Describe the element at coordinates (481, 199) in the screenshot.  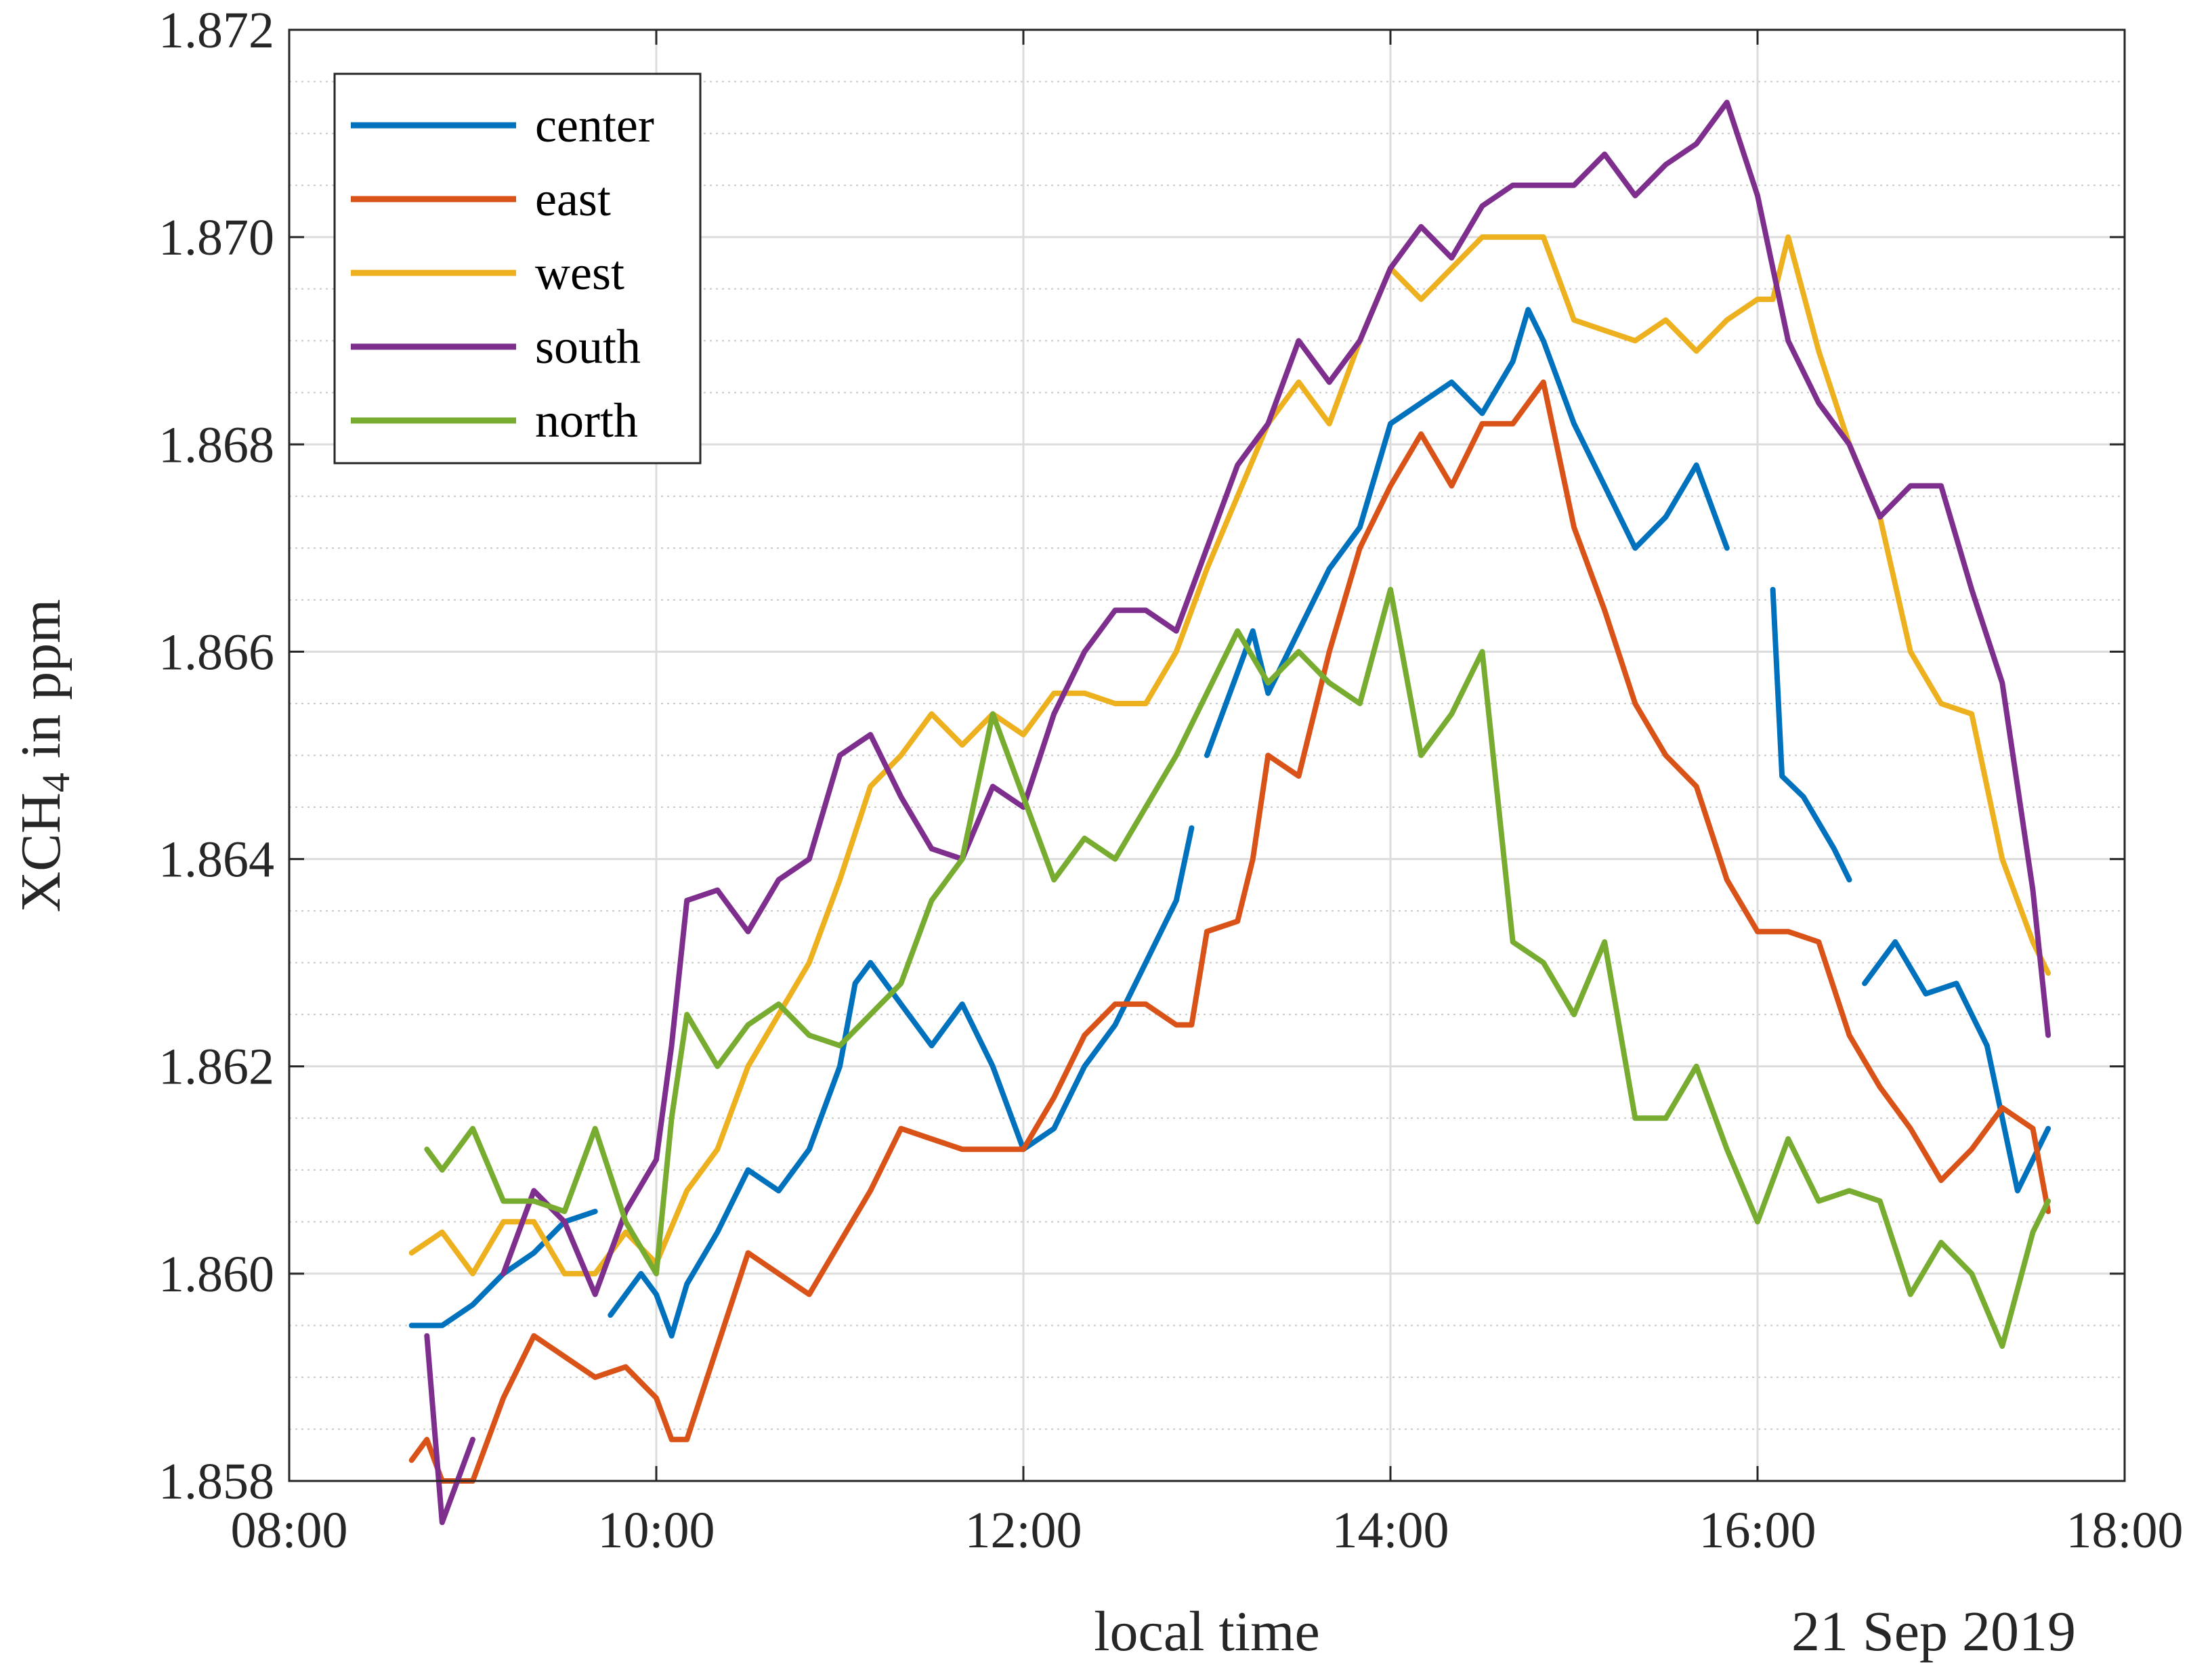
I see `legend-entry-east: east` at that location.